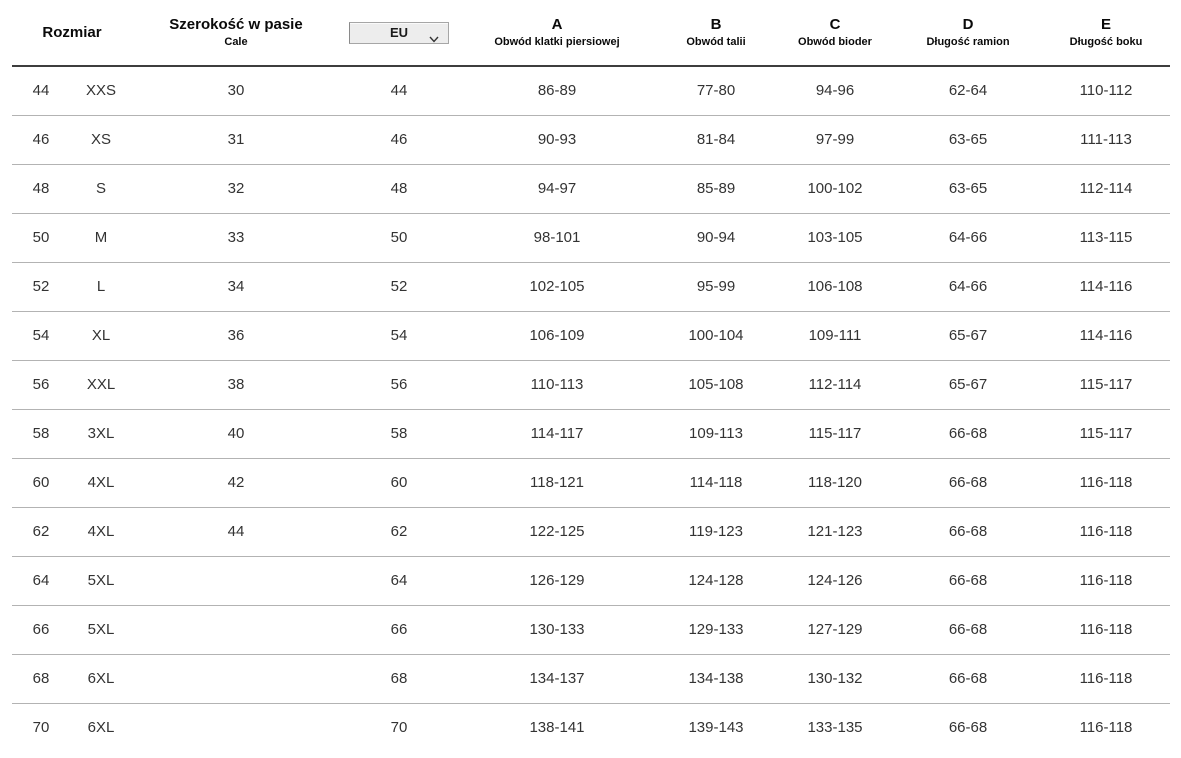  I want to click on column-header-a: A Obwód klatki piersiowej, so click(557, 33).